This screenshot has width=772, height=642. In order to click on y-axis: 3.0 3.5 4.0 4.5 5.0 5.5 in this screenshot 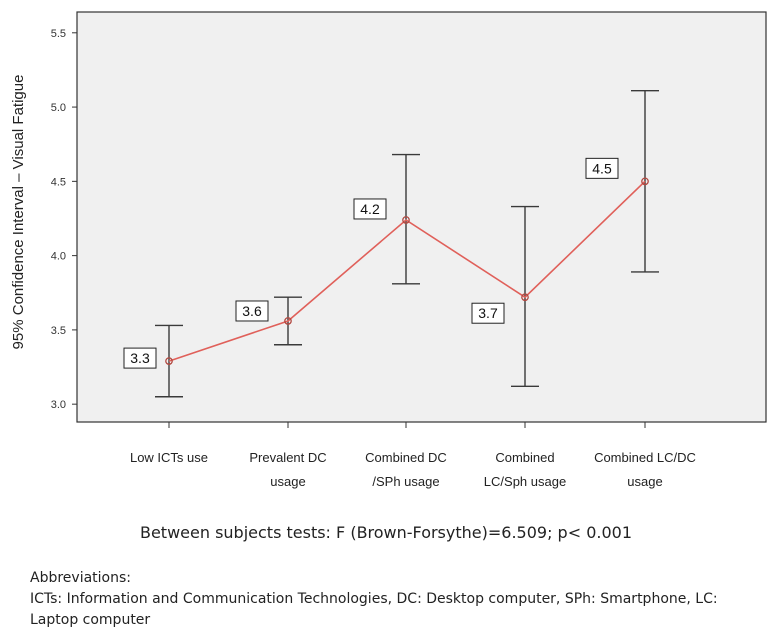, I will do `click(64, 219)`.